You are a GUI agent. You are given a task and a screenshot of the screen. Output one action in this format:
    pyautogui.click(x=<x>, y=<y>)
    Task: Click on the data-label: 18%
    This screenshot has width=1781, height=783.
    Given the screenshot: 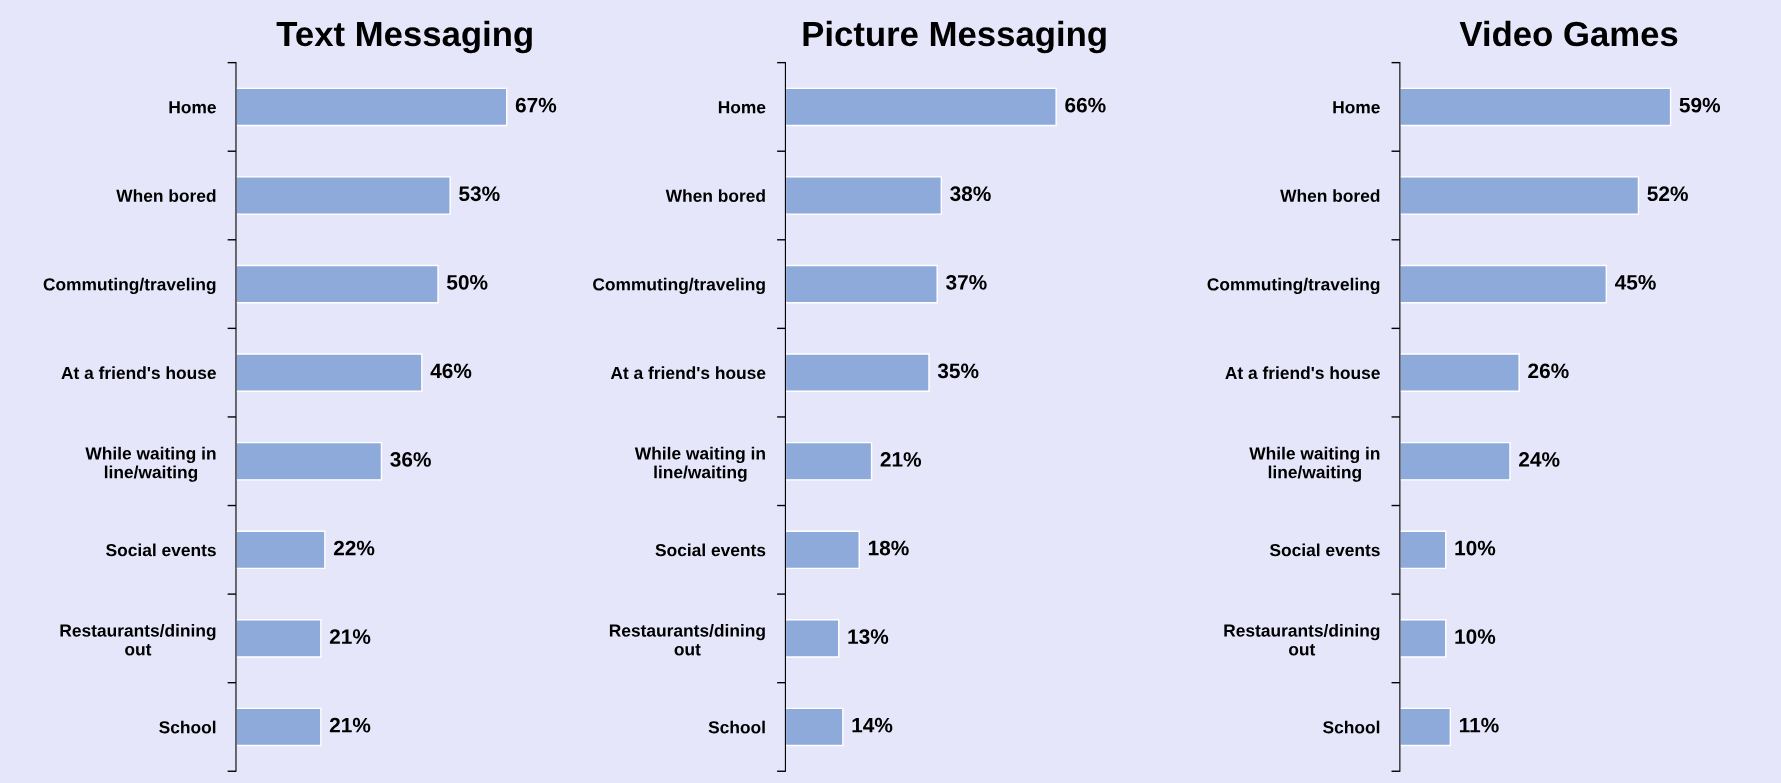 What is the action you would take?
    pyautogui.click(x=888, y=548)
    